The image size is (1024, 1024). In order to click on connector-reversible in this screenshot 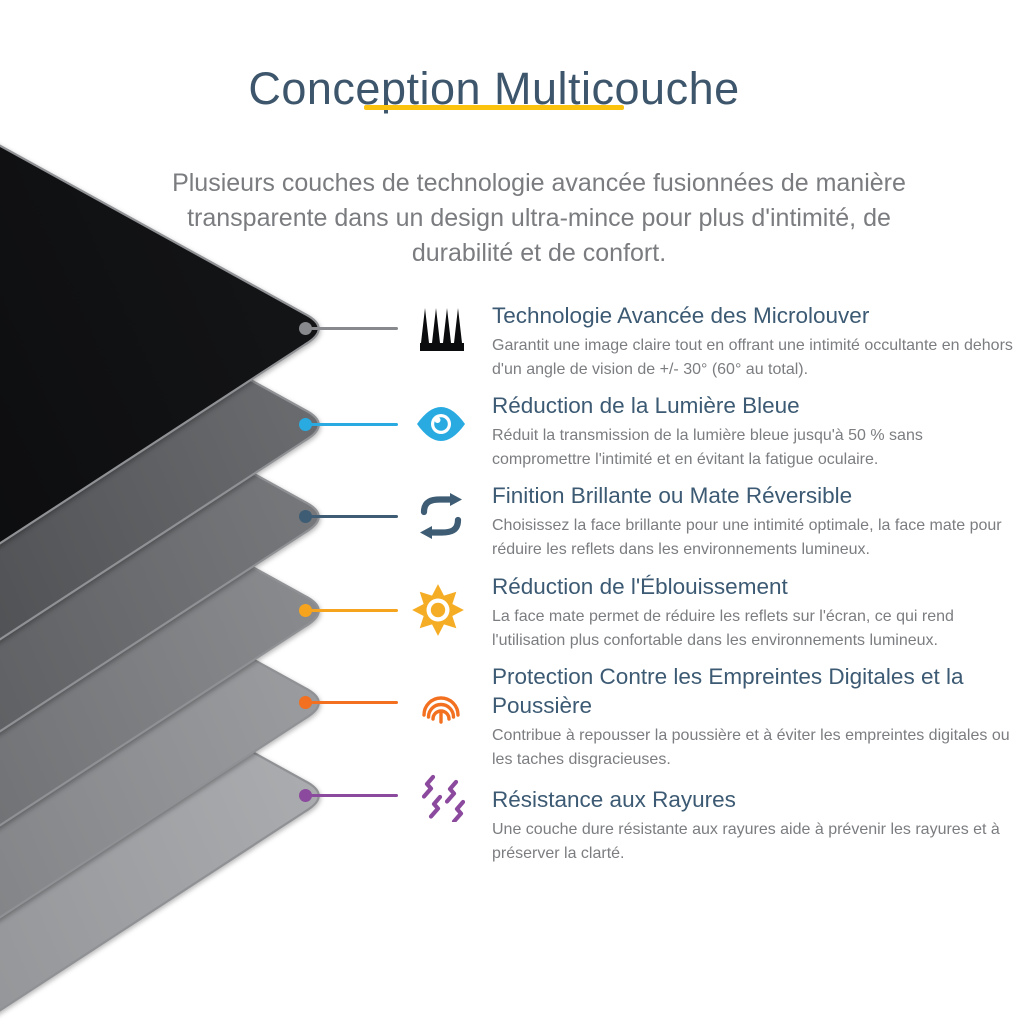, I will do `click(348, 516)`.